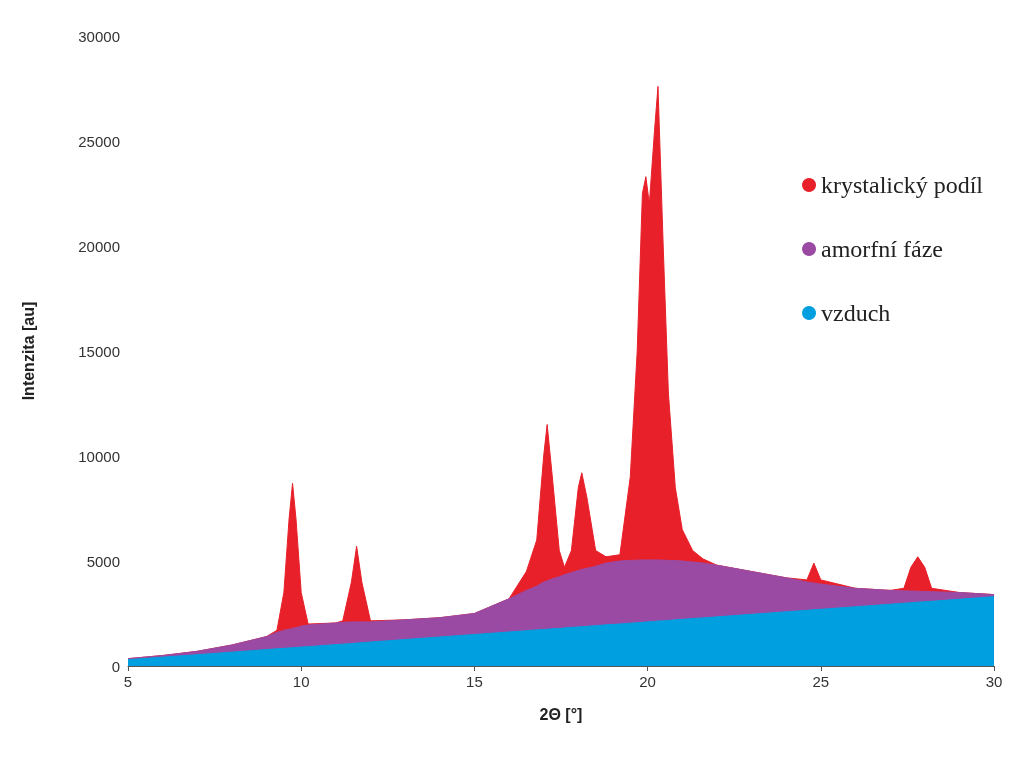  Describe the element at coordinates (994, 681) in the screenshot. I see `x-tick-label: 30` at that location.